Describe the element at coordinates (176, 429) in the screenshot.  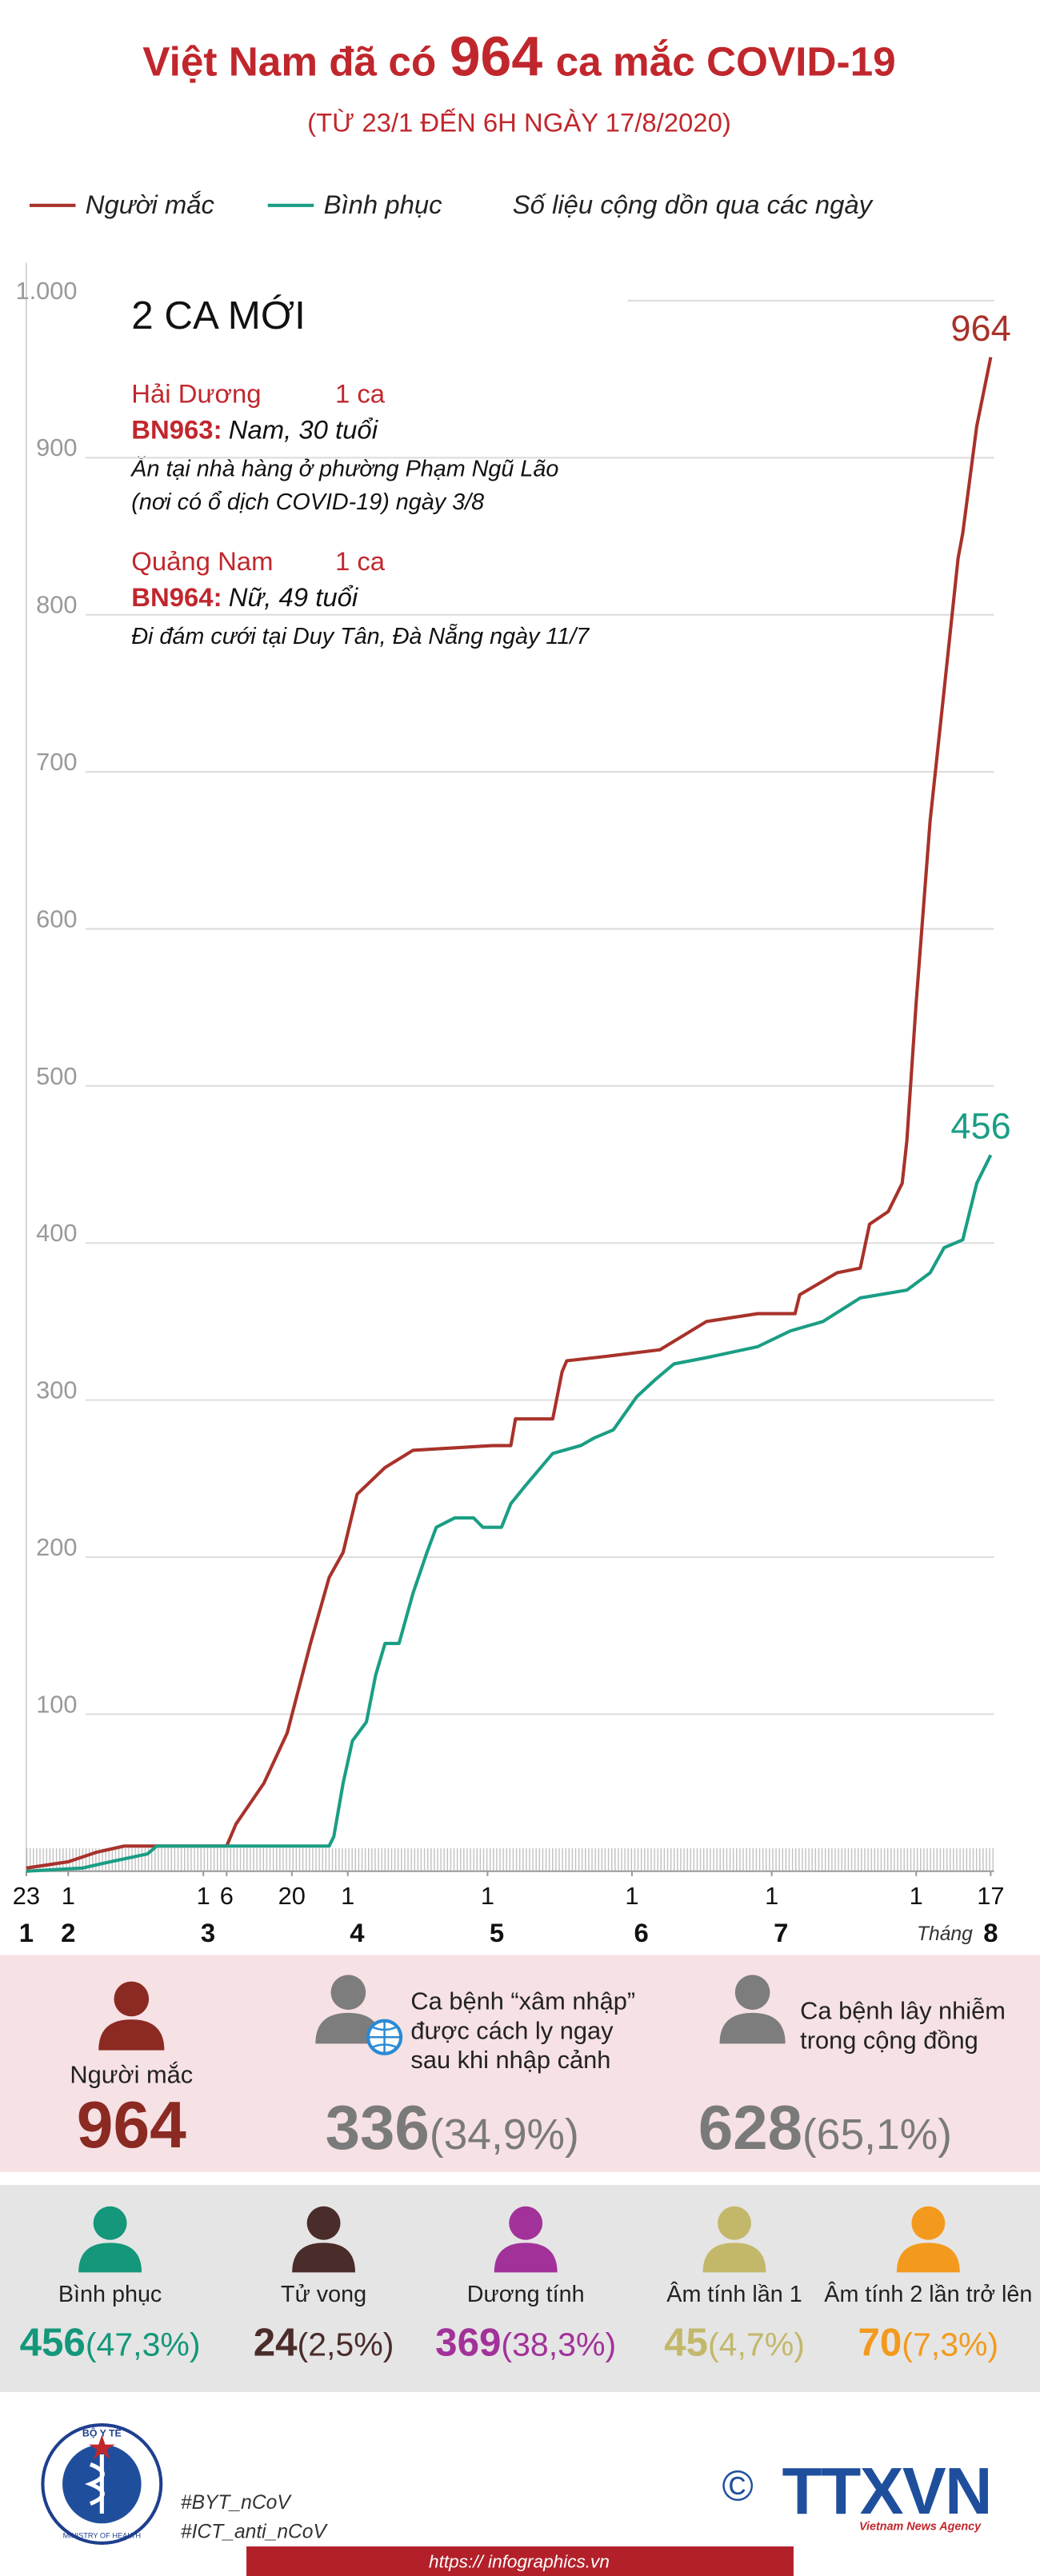
I see `case-id: BN963:` at that location.